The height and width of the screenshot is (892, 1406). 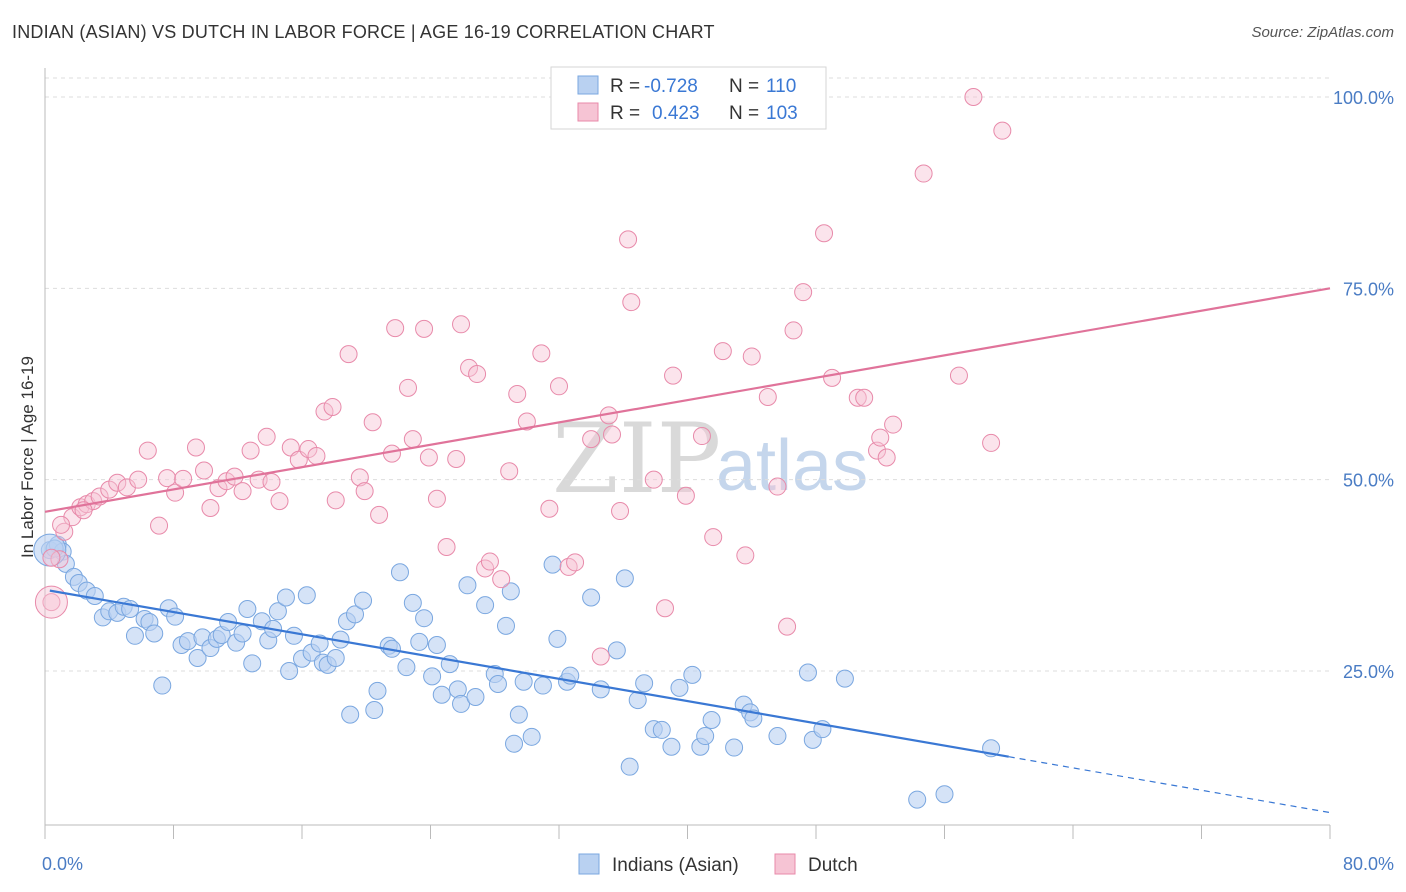 I want to click on bottom-legend-swatch-indians, so click(x=589, y=864).